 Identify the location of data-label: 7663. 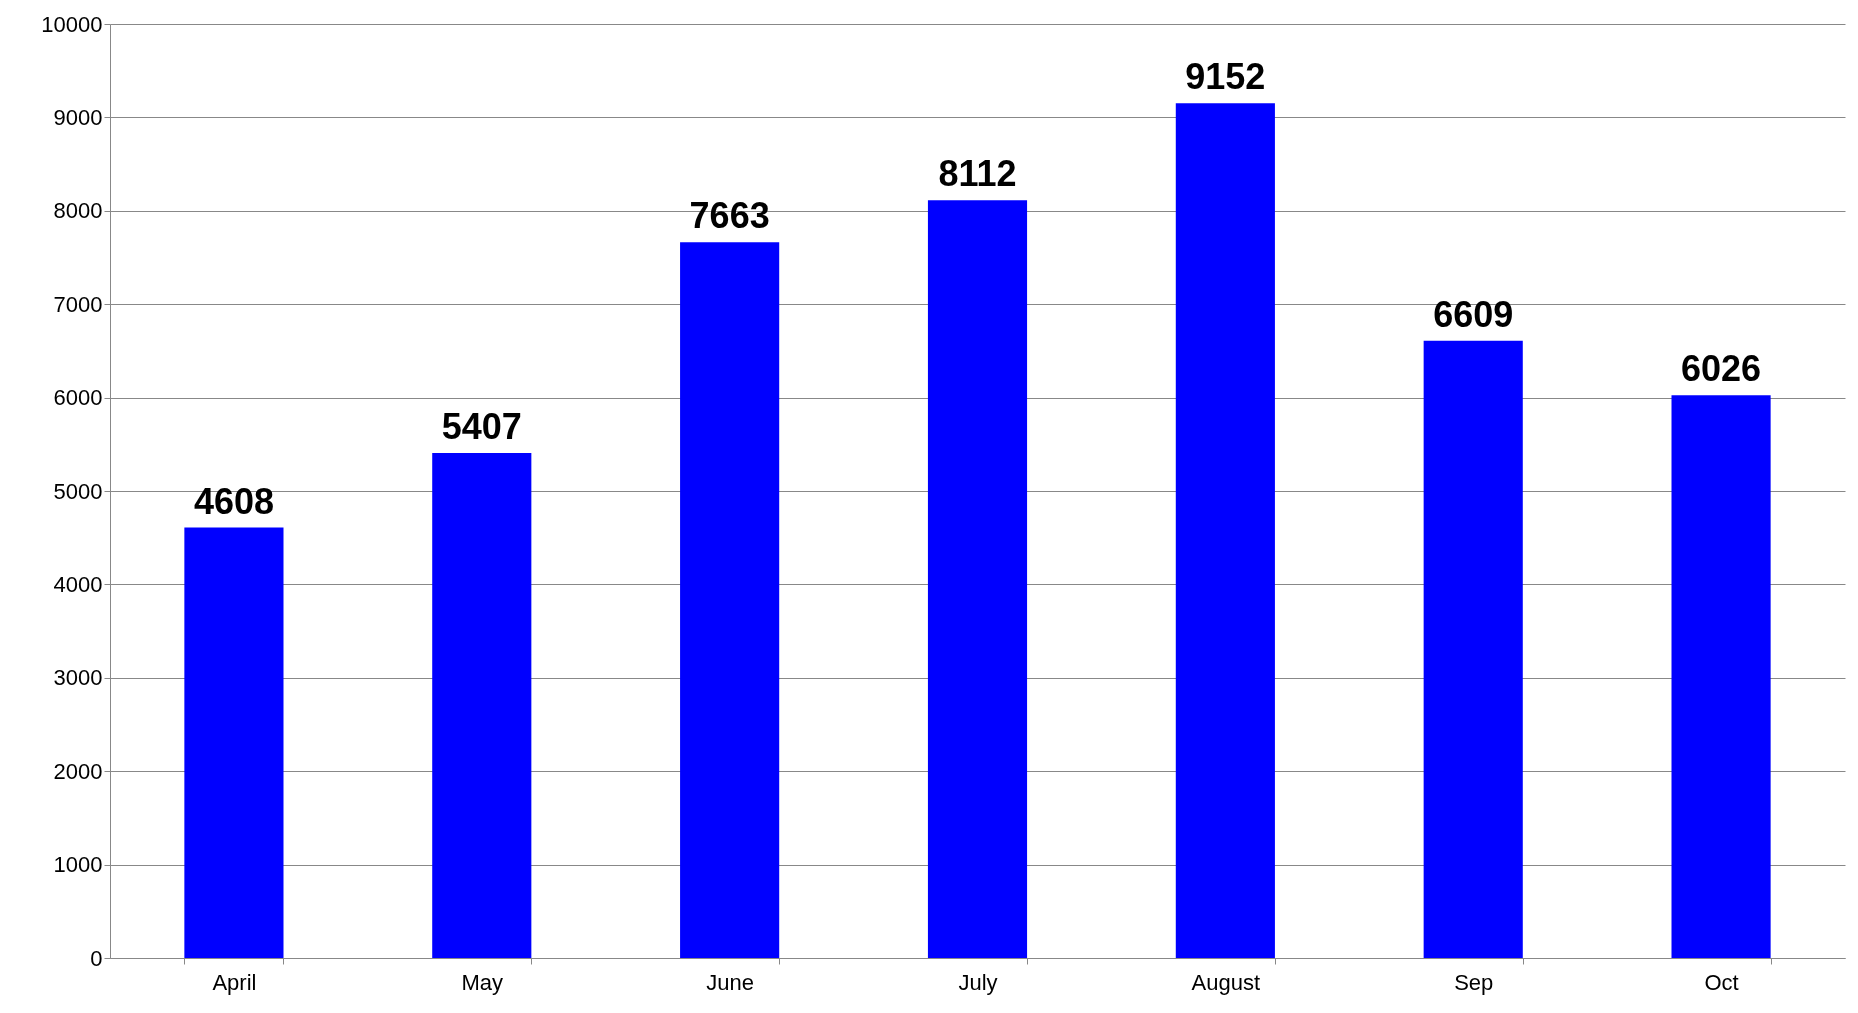
(729, 216).